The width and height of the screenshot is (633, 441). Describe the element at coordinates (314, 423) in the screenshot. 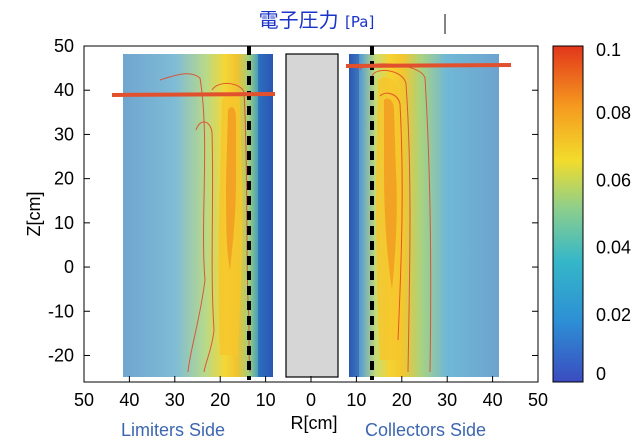

I see `x-axis-label: R[cm]` at that location.